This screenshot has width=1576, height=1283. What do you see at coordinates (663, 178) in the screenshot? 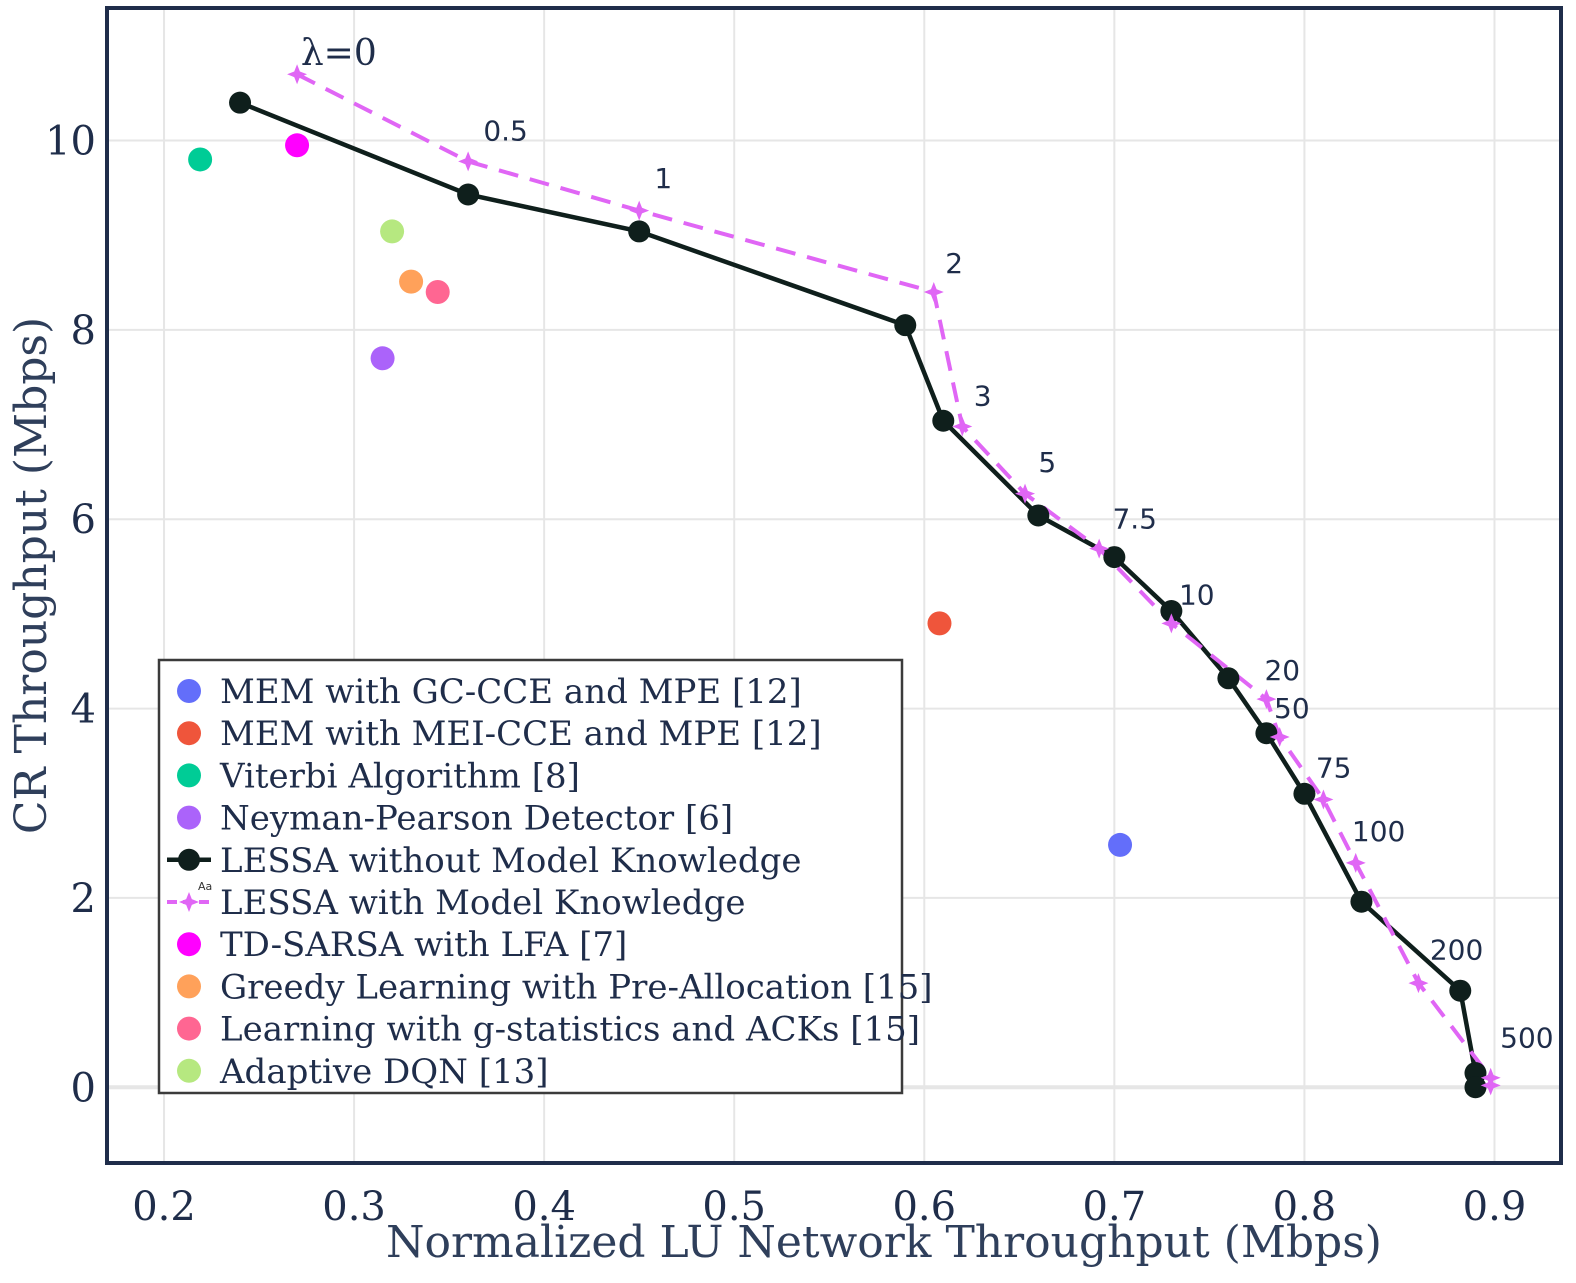
I see `lambda-label: 1` at bounding box center [663, 178].